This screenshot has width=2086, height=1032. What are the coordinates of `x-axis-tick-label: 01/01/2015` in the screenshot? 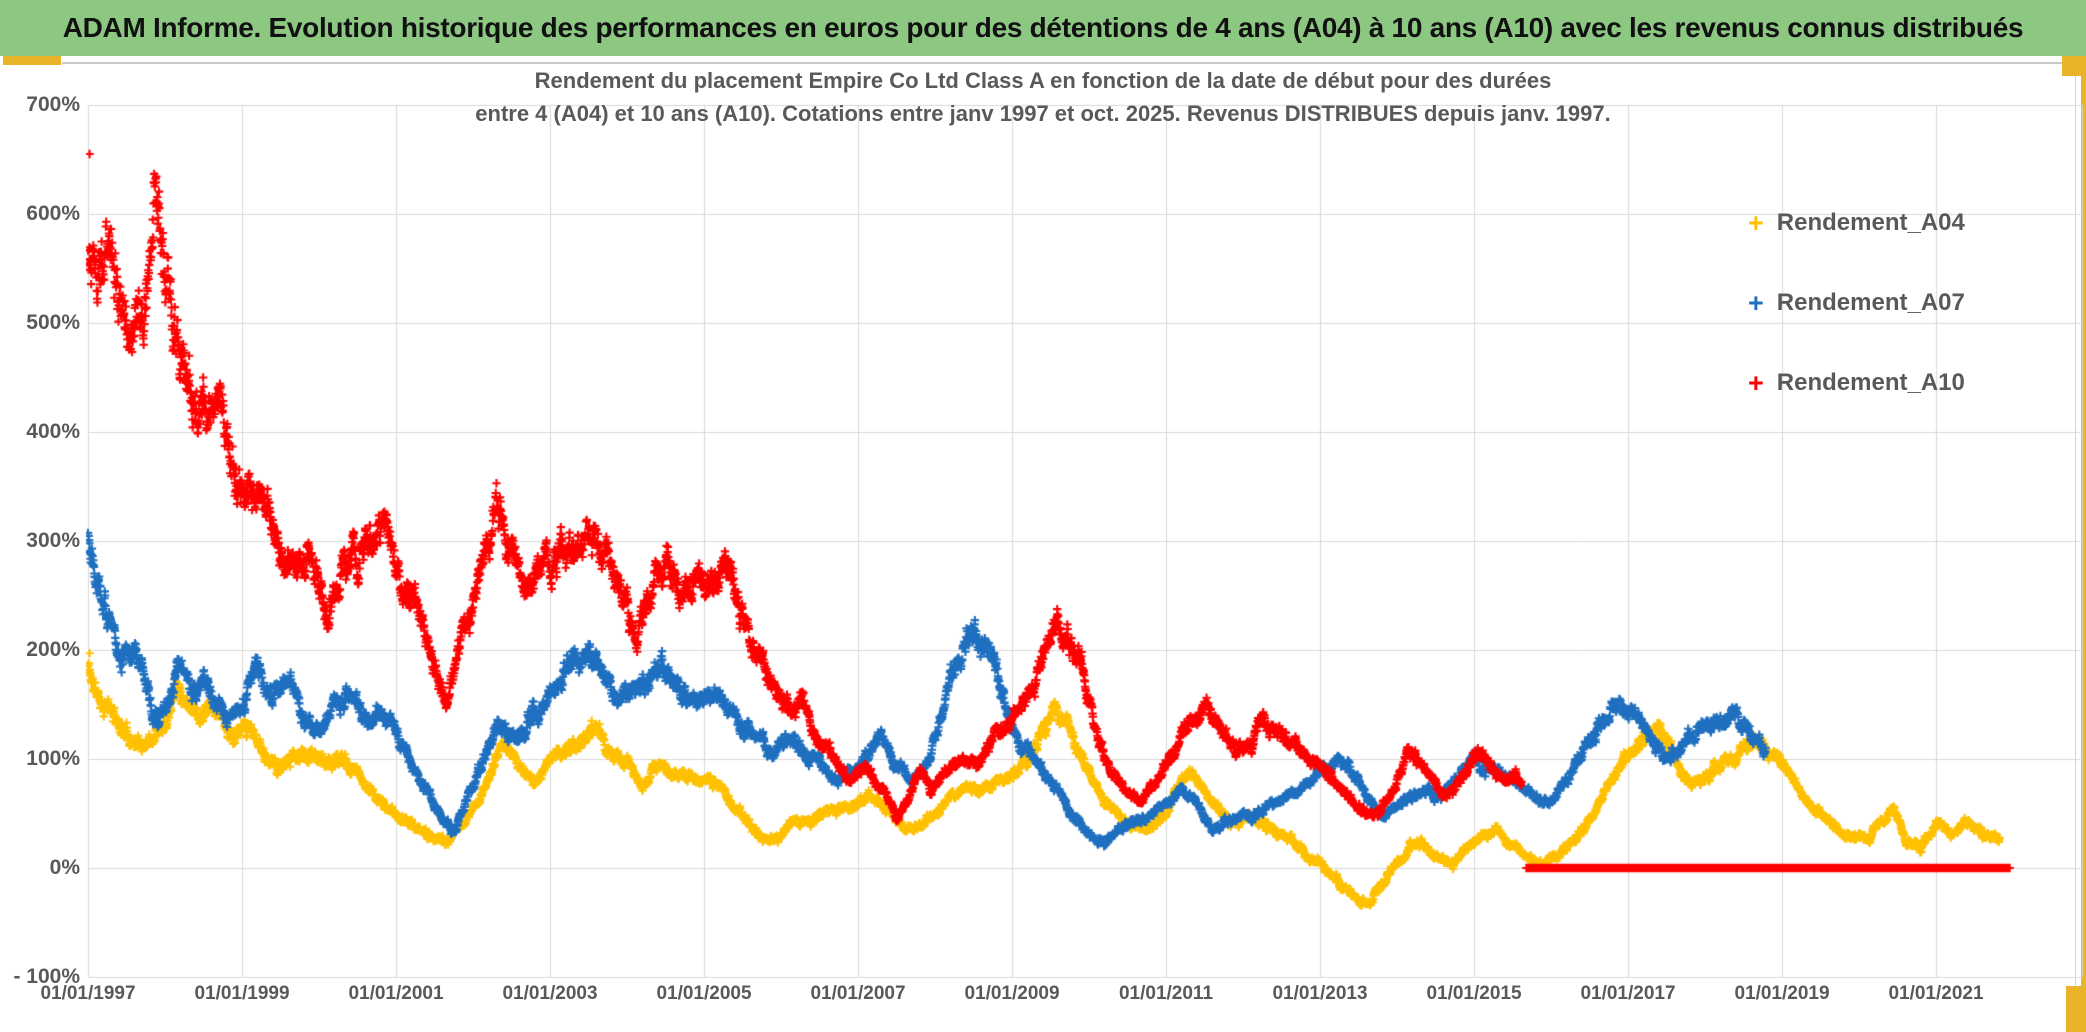 It's located at (1474, 993).